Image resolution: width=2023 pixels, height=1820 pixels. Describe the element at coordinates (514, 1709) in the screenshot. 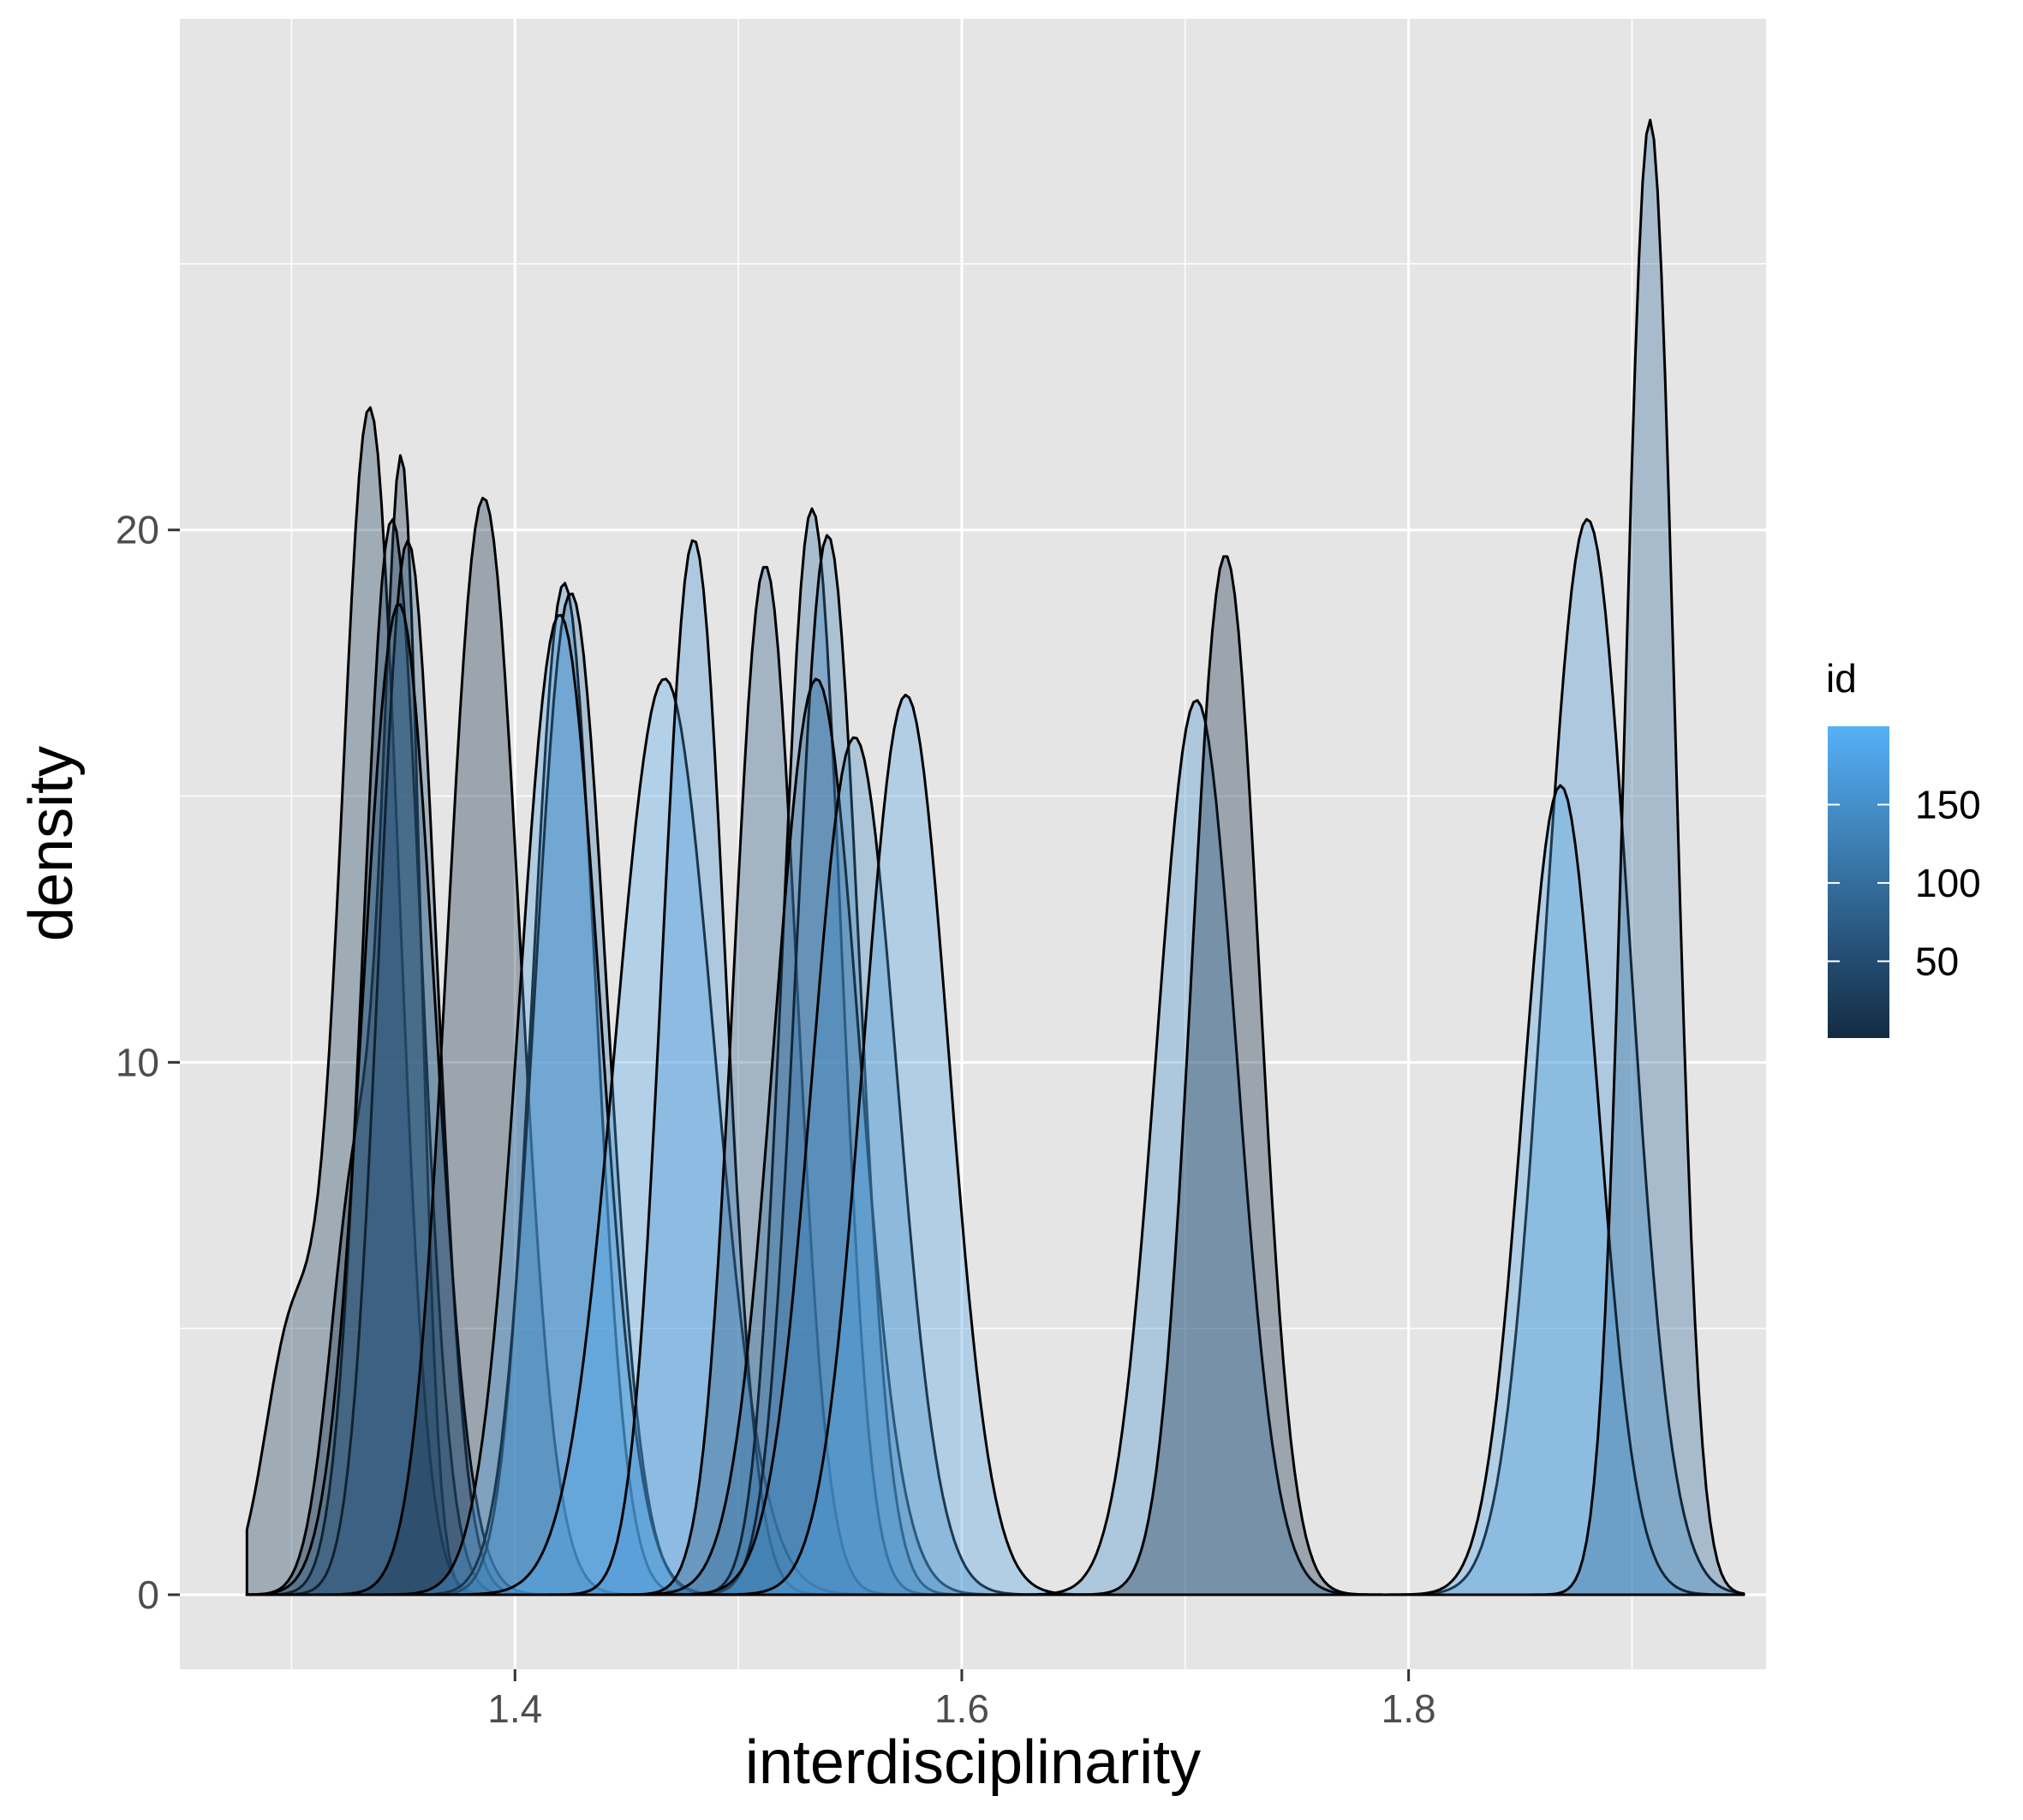

I see `x-tick-label: 1.4` at that location.